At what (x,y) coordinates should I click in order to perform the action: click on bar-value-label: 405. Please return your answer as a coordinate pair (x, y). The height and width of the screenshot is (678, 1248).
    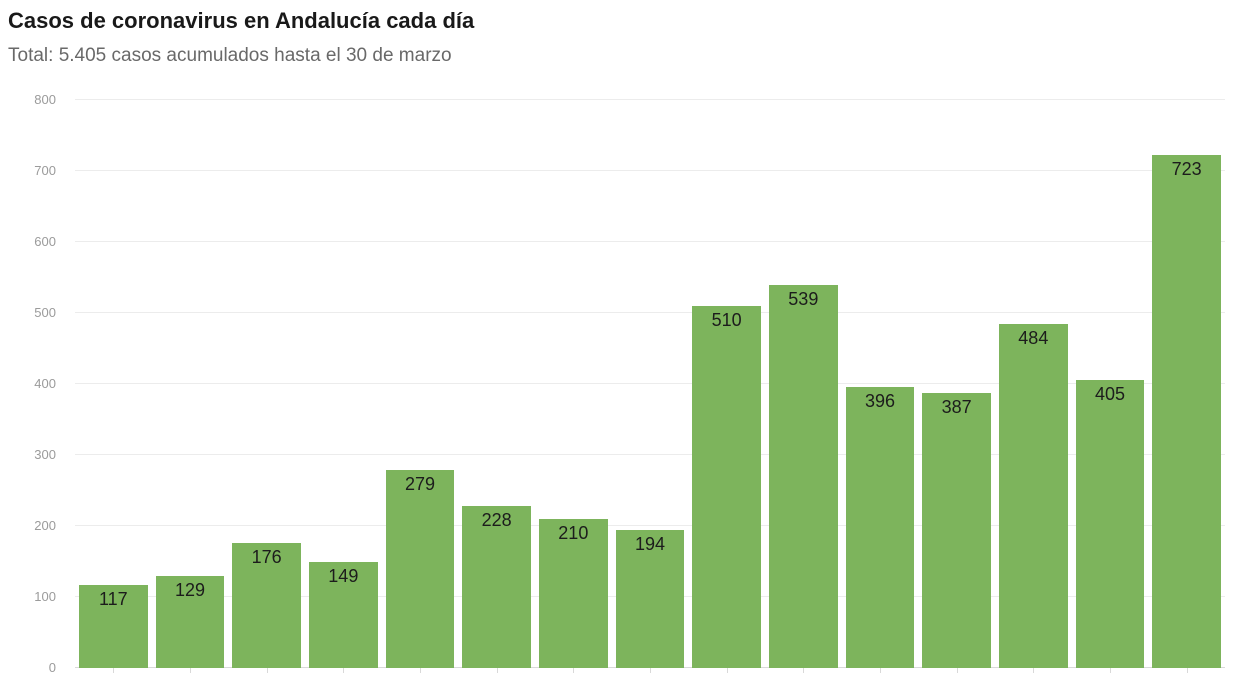
    Looking at the image, I should click on (1109, 394).